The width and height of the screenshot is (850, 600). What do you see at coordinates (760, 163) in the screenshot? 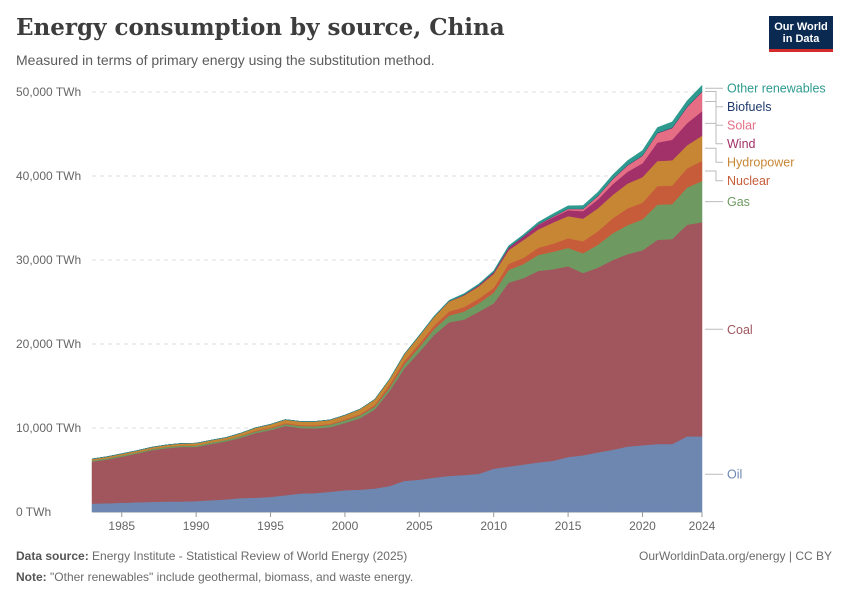
I see `series-label-hydropower: Hydropower` at bounding box center [760, 163].